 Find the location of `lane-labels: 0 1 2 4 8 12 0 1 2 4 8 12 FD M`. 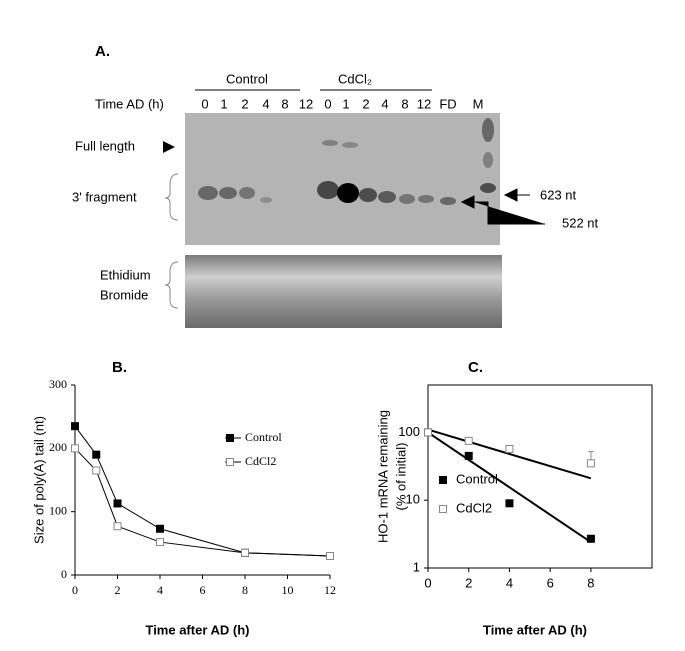

lane-labels: 0 1 2 4 8 12 0 1 2 4 8 12 FD M is located at coordinates (342, 103).